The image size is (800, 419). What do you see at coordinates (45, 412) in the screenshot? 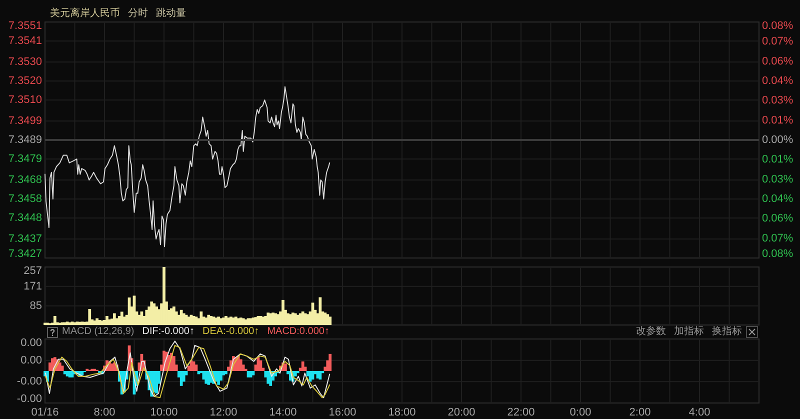
I see `x-tick-label: 01/16` at bounding box center [45, 412].